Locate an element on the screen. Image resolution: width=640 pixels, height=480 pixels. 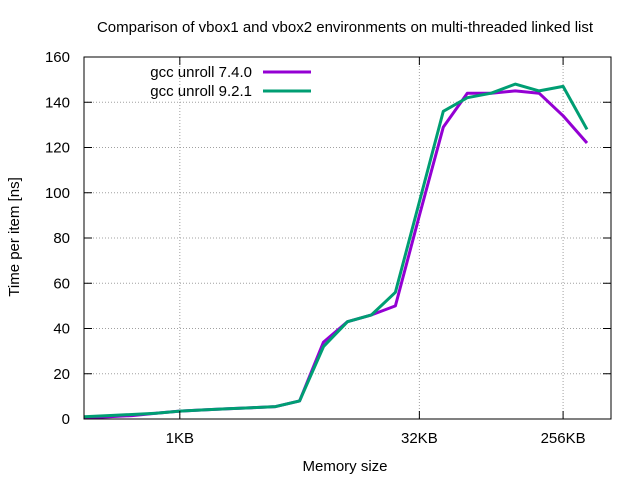
x-tick-label: 1KB is located at coordinates (180, 438).